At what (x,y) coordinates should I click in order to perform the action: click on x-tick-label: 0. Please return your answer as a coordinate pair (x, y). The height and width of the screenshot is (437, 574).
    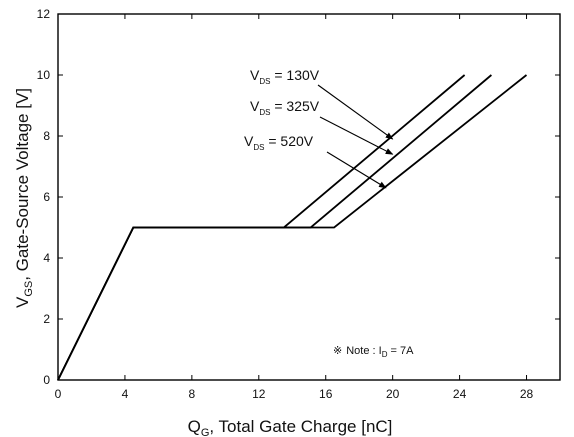
    Looking at the image, I should click on (58, 394).